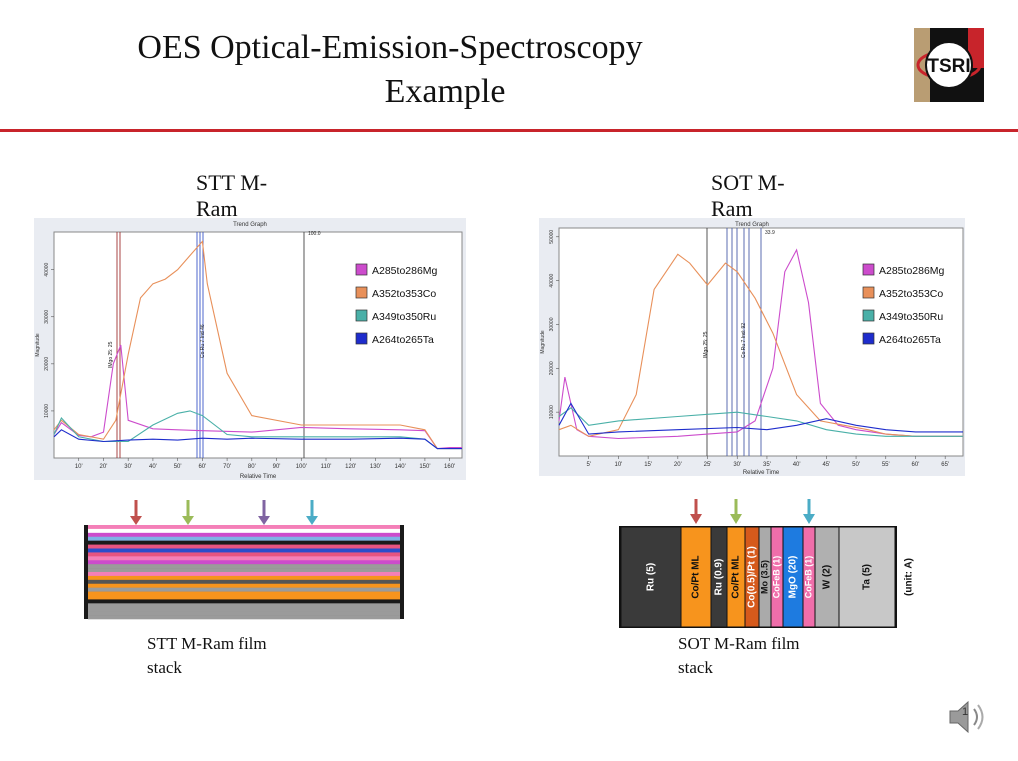  I want to click on tsri-logo: TSRI, so click(941, 65).